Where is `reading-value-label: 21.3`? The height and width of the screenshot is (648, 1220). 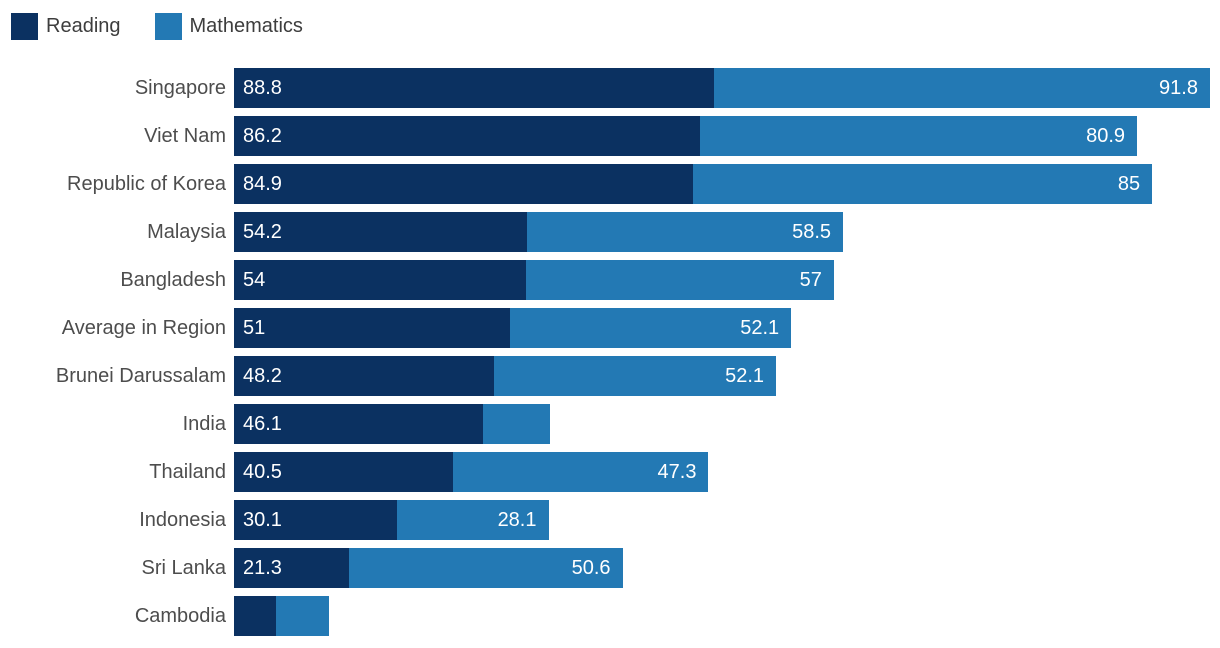
reading-value-label: 21.3 is located at coordinates (262, 568).